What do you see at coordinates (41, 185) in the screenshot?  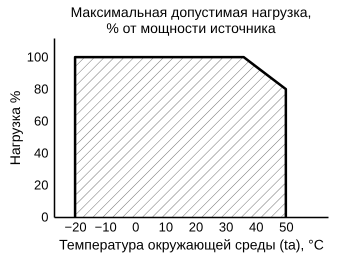 I see `y-tick-label: 20` at bounding box center [41, 185].